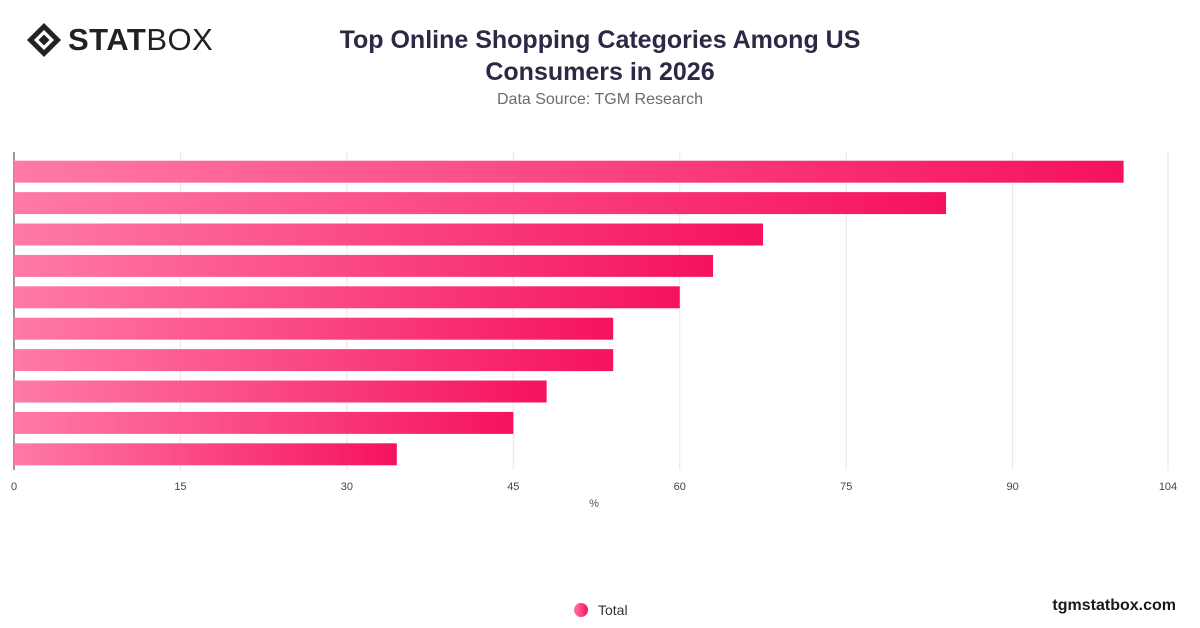 This screenshot has height=628, width=1200. I want to click on x-tick-label: 0, so click(14, 487).